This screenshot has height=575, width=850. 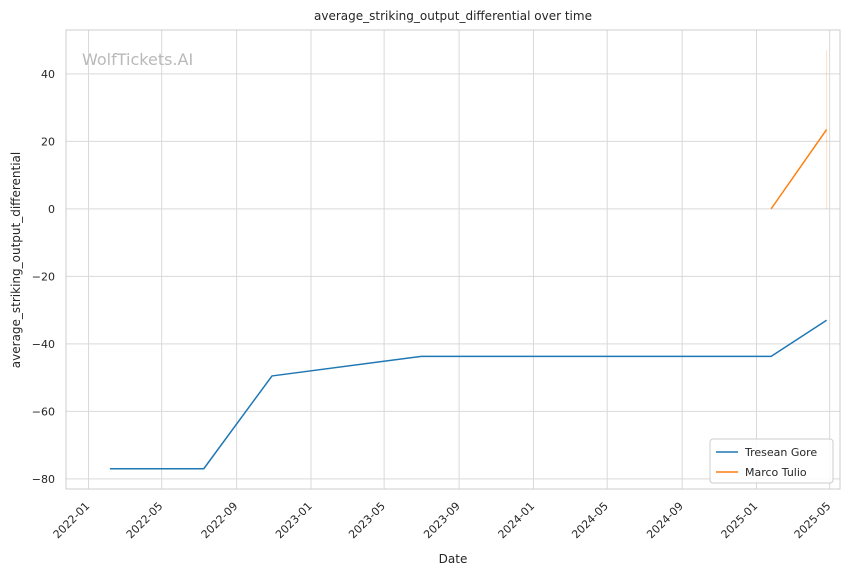 I want to click on y-tick-label: 0, so click(x=51, y=209).